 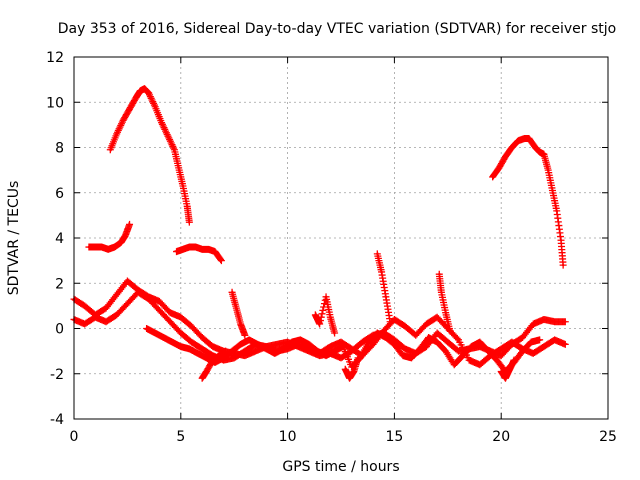 I want to click on x-tick-label: 5, so click(x=180, y=437).